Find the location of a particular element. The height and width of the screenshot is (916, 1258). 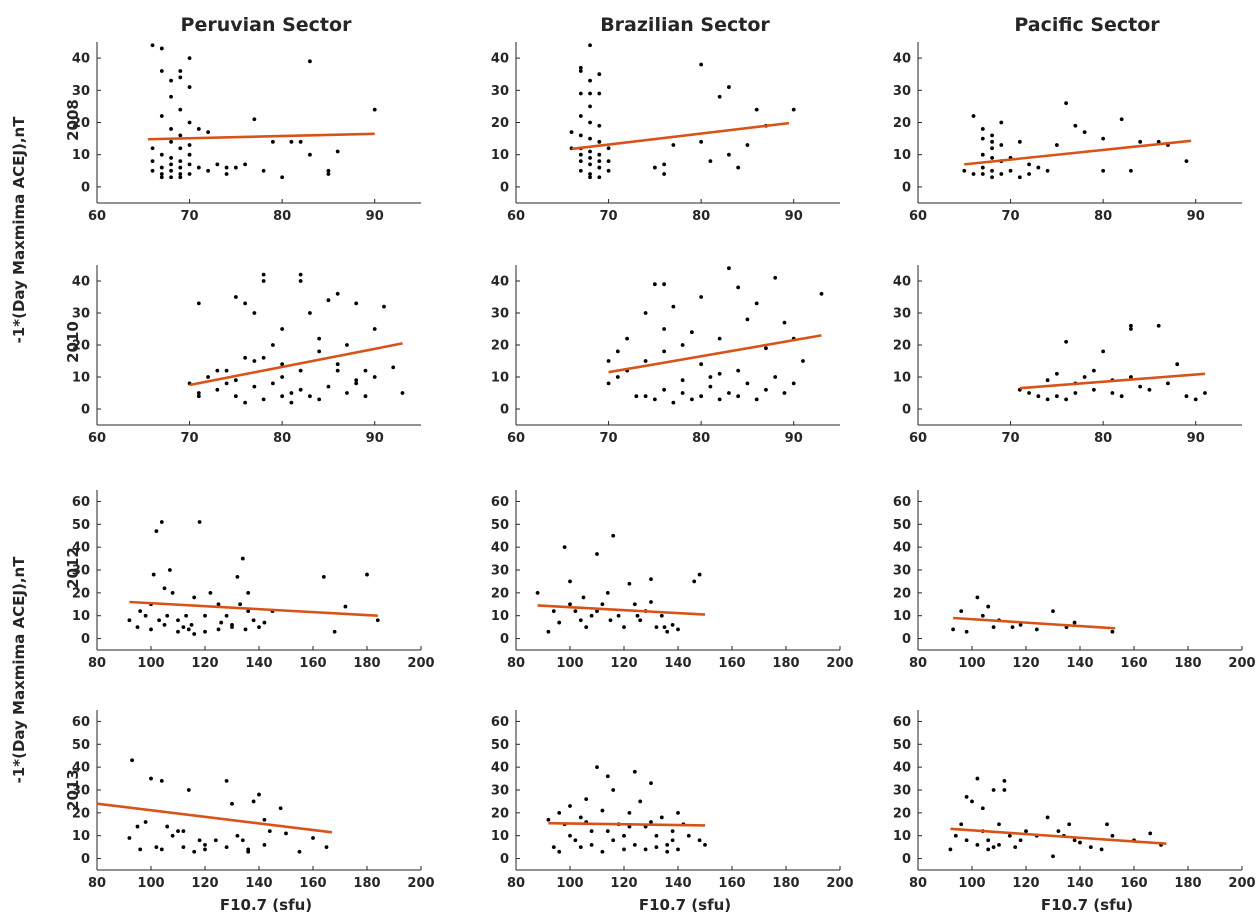

x-tick-label: 120 is located at coordinates (204, 883).